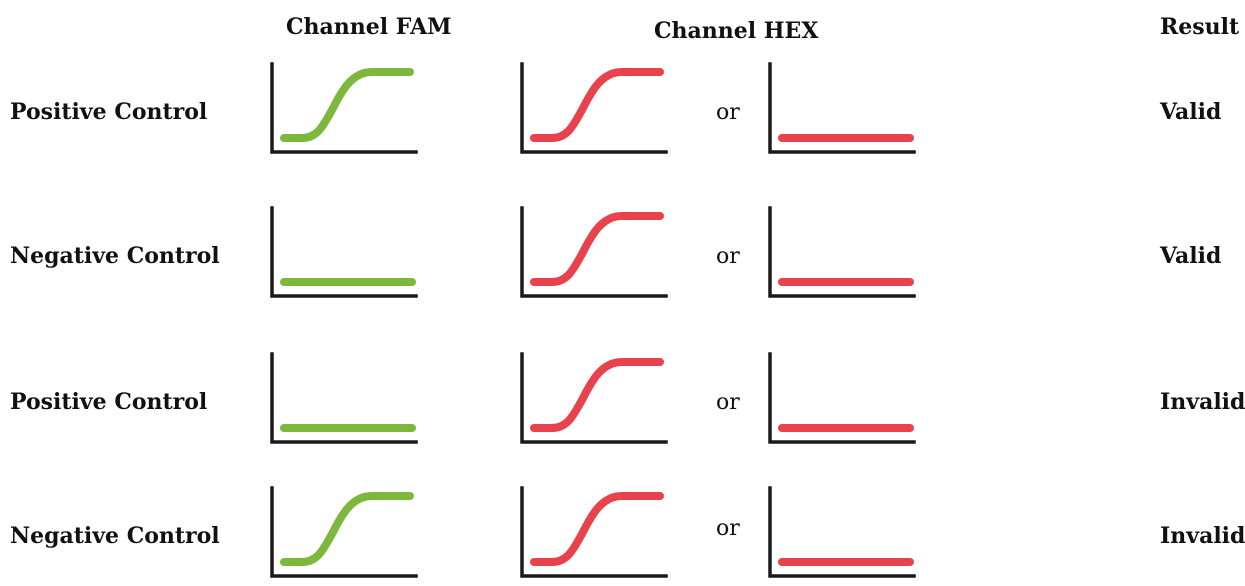  What do you see at coordinates (1200, 27) in the screenshot?
I see `header-result: Result` at bounding box center [1200, 27].